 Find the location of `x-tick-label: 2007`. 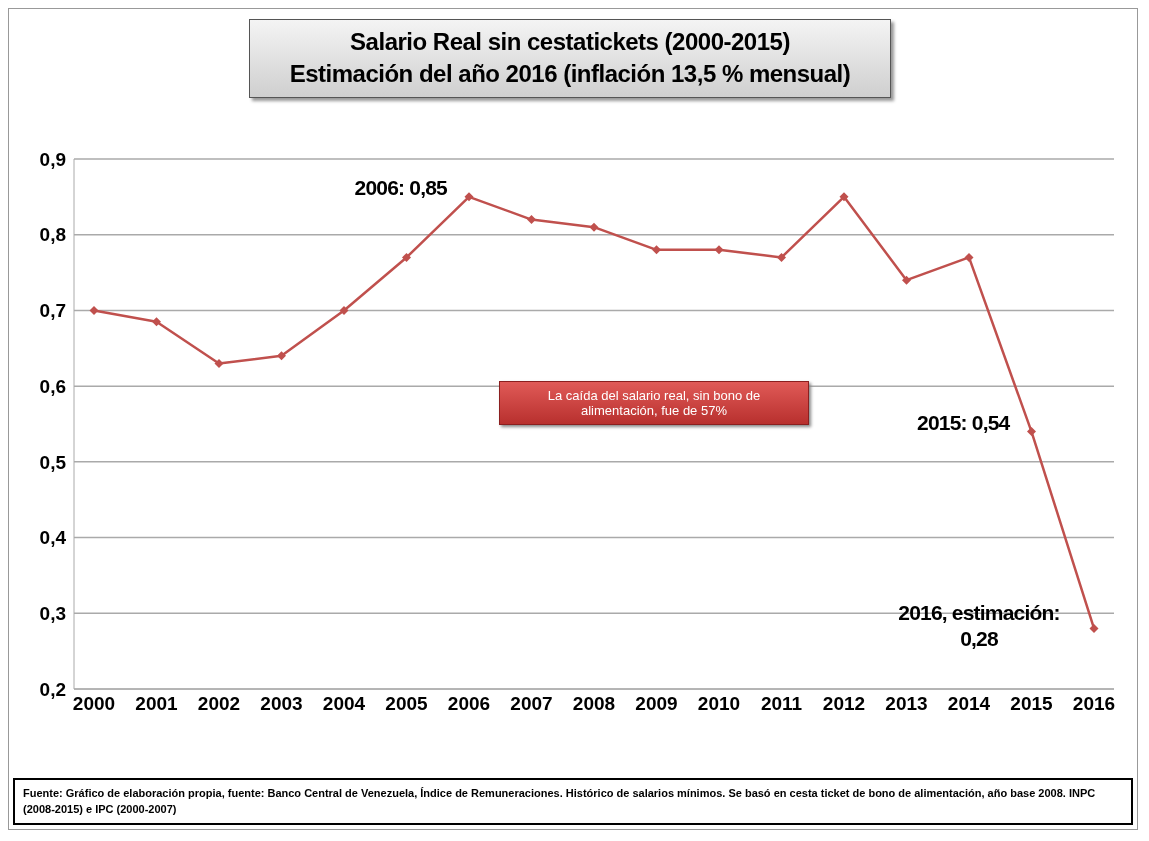

x-tick-label: 2007 is located at coordinates (531, 704).